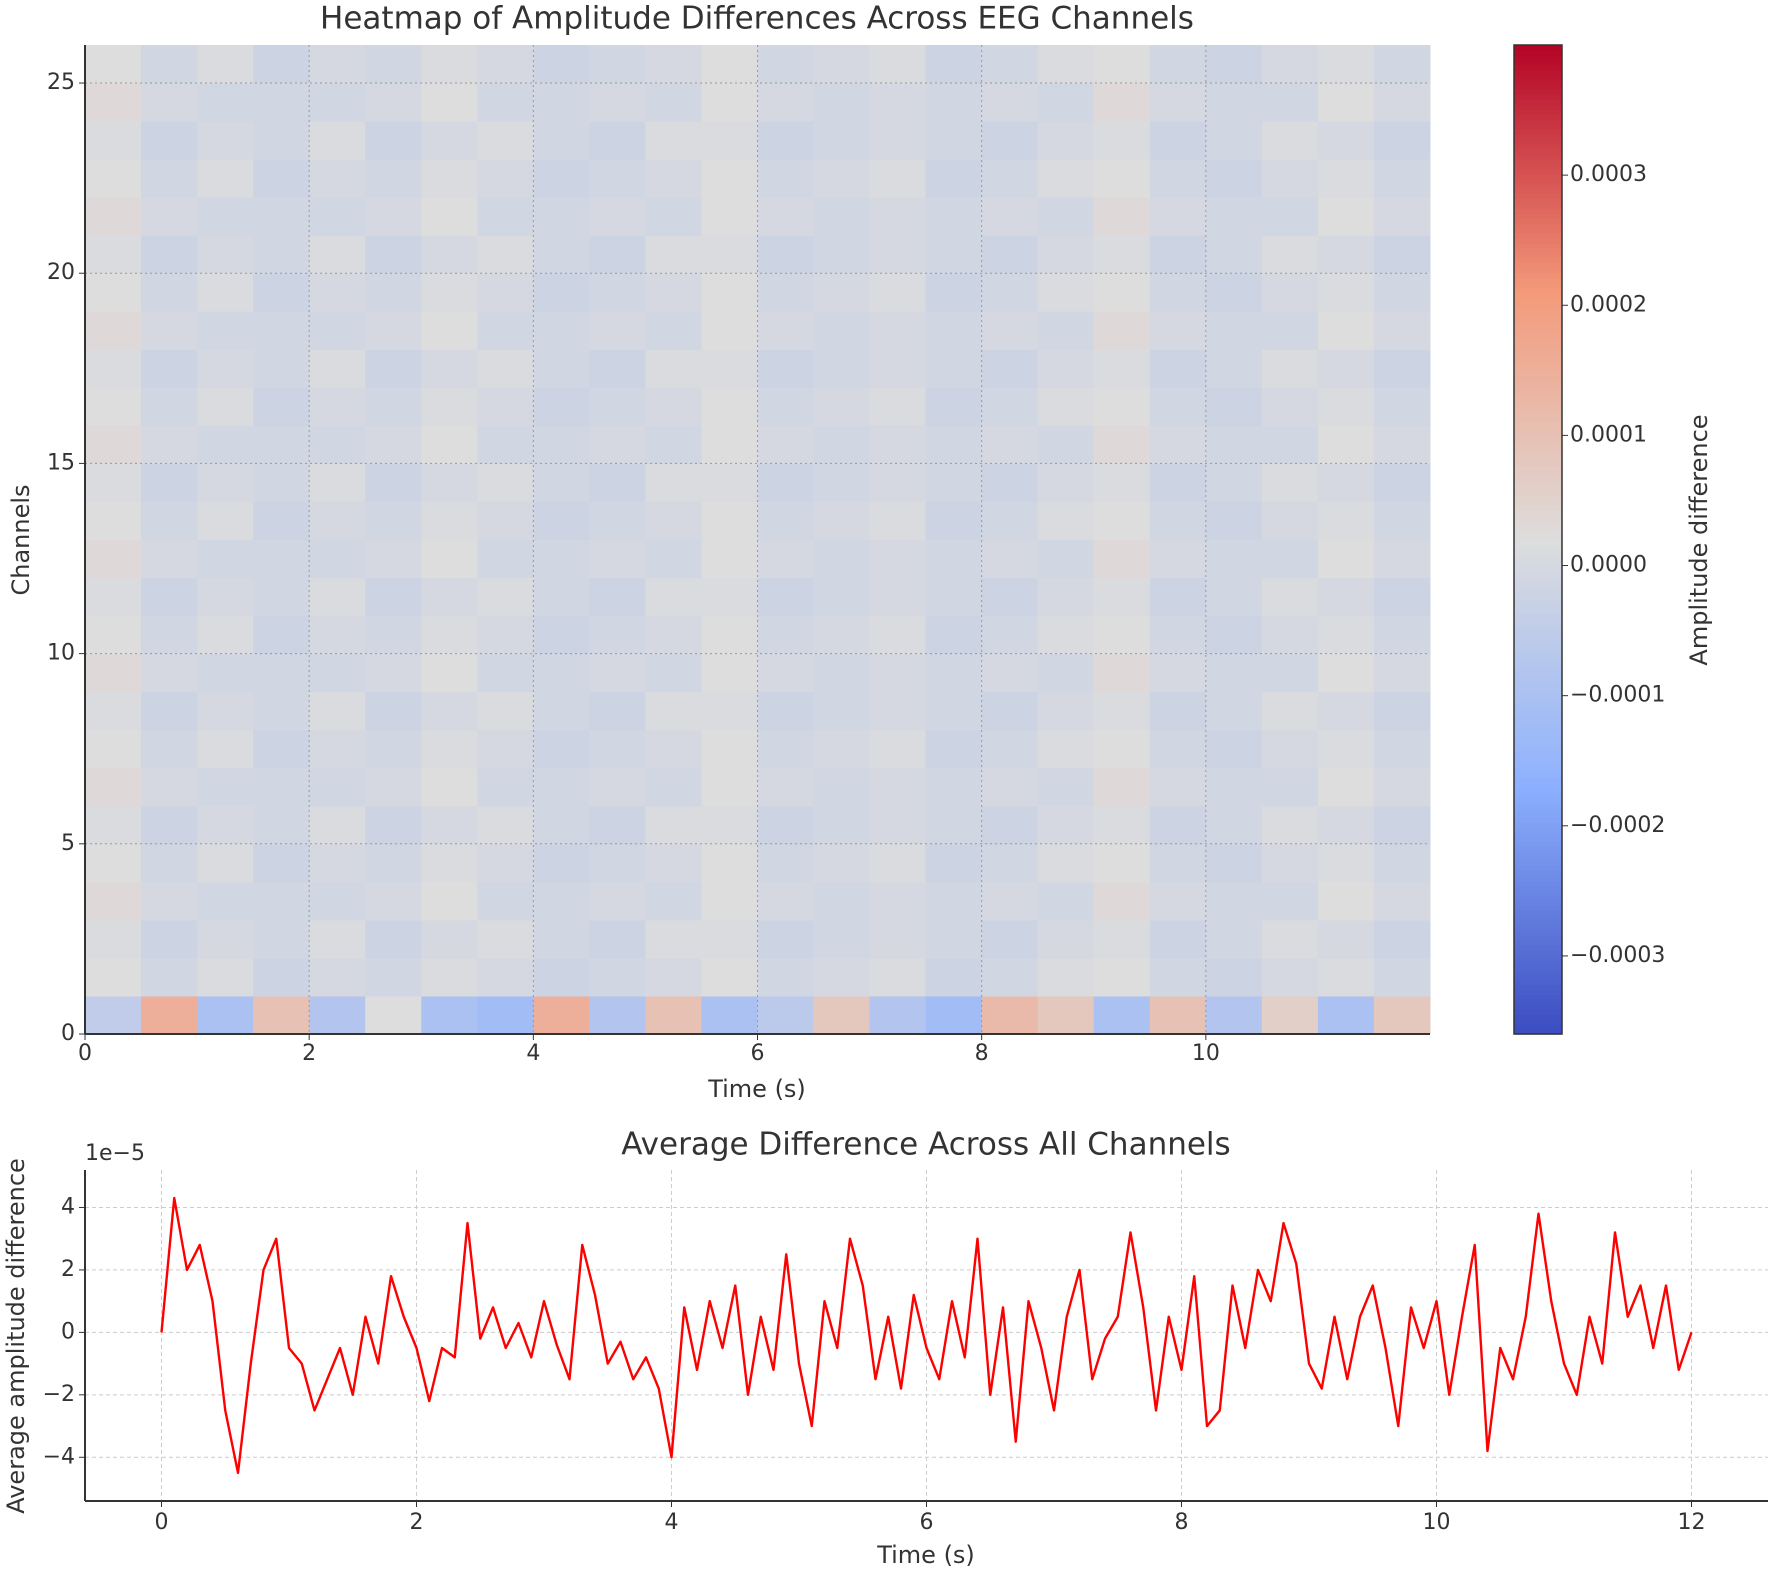 The image size is (1772, 1572). Describe the element at coordinates (61, 653) in the screenshot. I see `y-tick-label: 10` at that location.